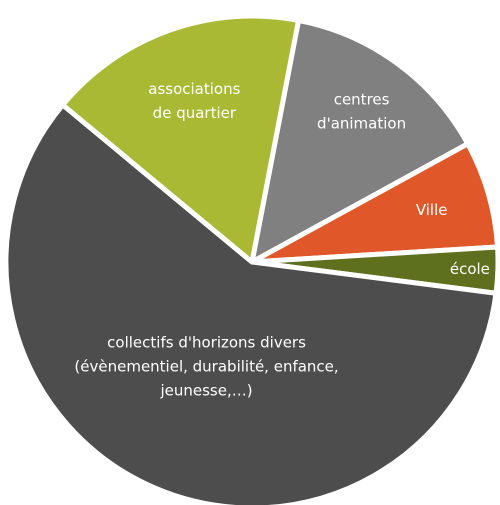  Describe the element at coordinates (361, 123) in the screenshot. I see `slice-label-line: d'animation` at that location.